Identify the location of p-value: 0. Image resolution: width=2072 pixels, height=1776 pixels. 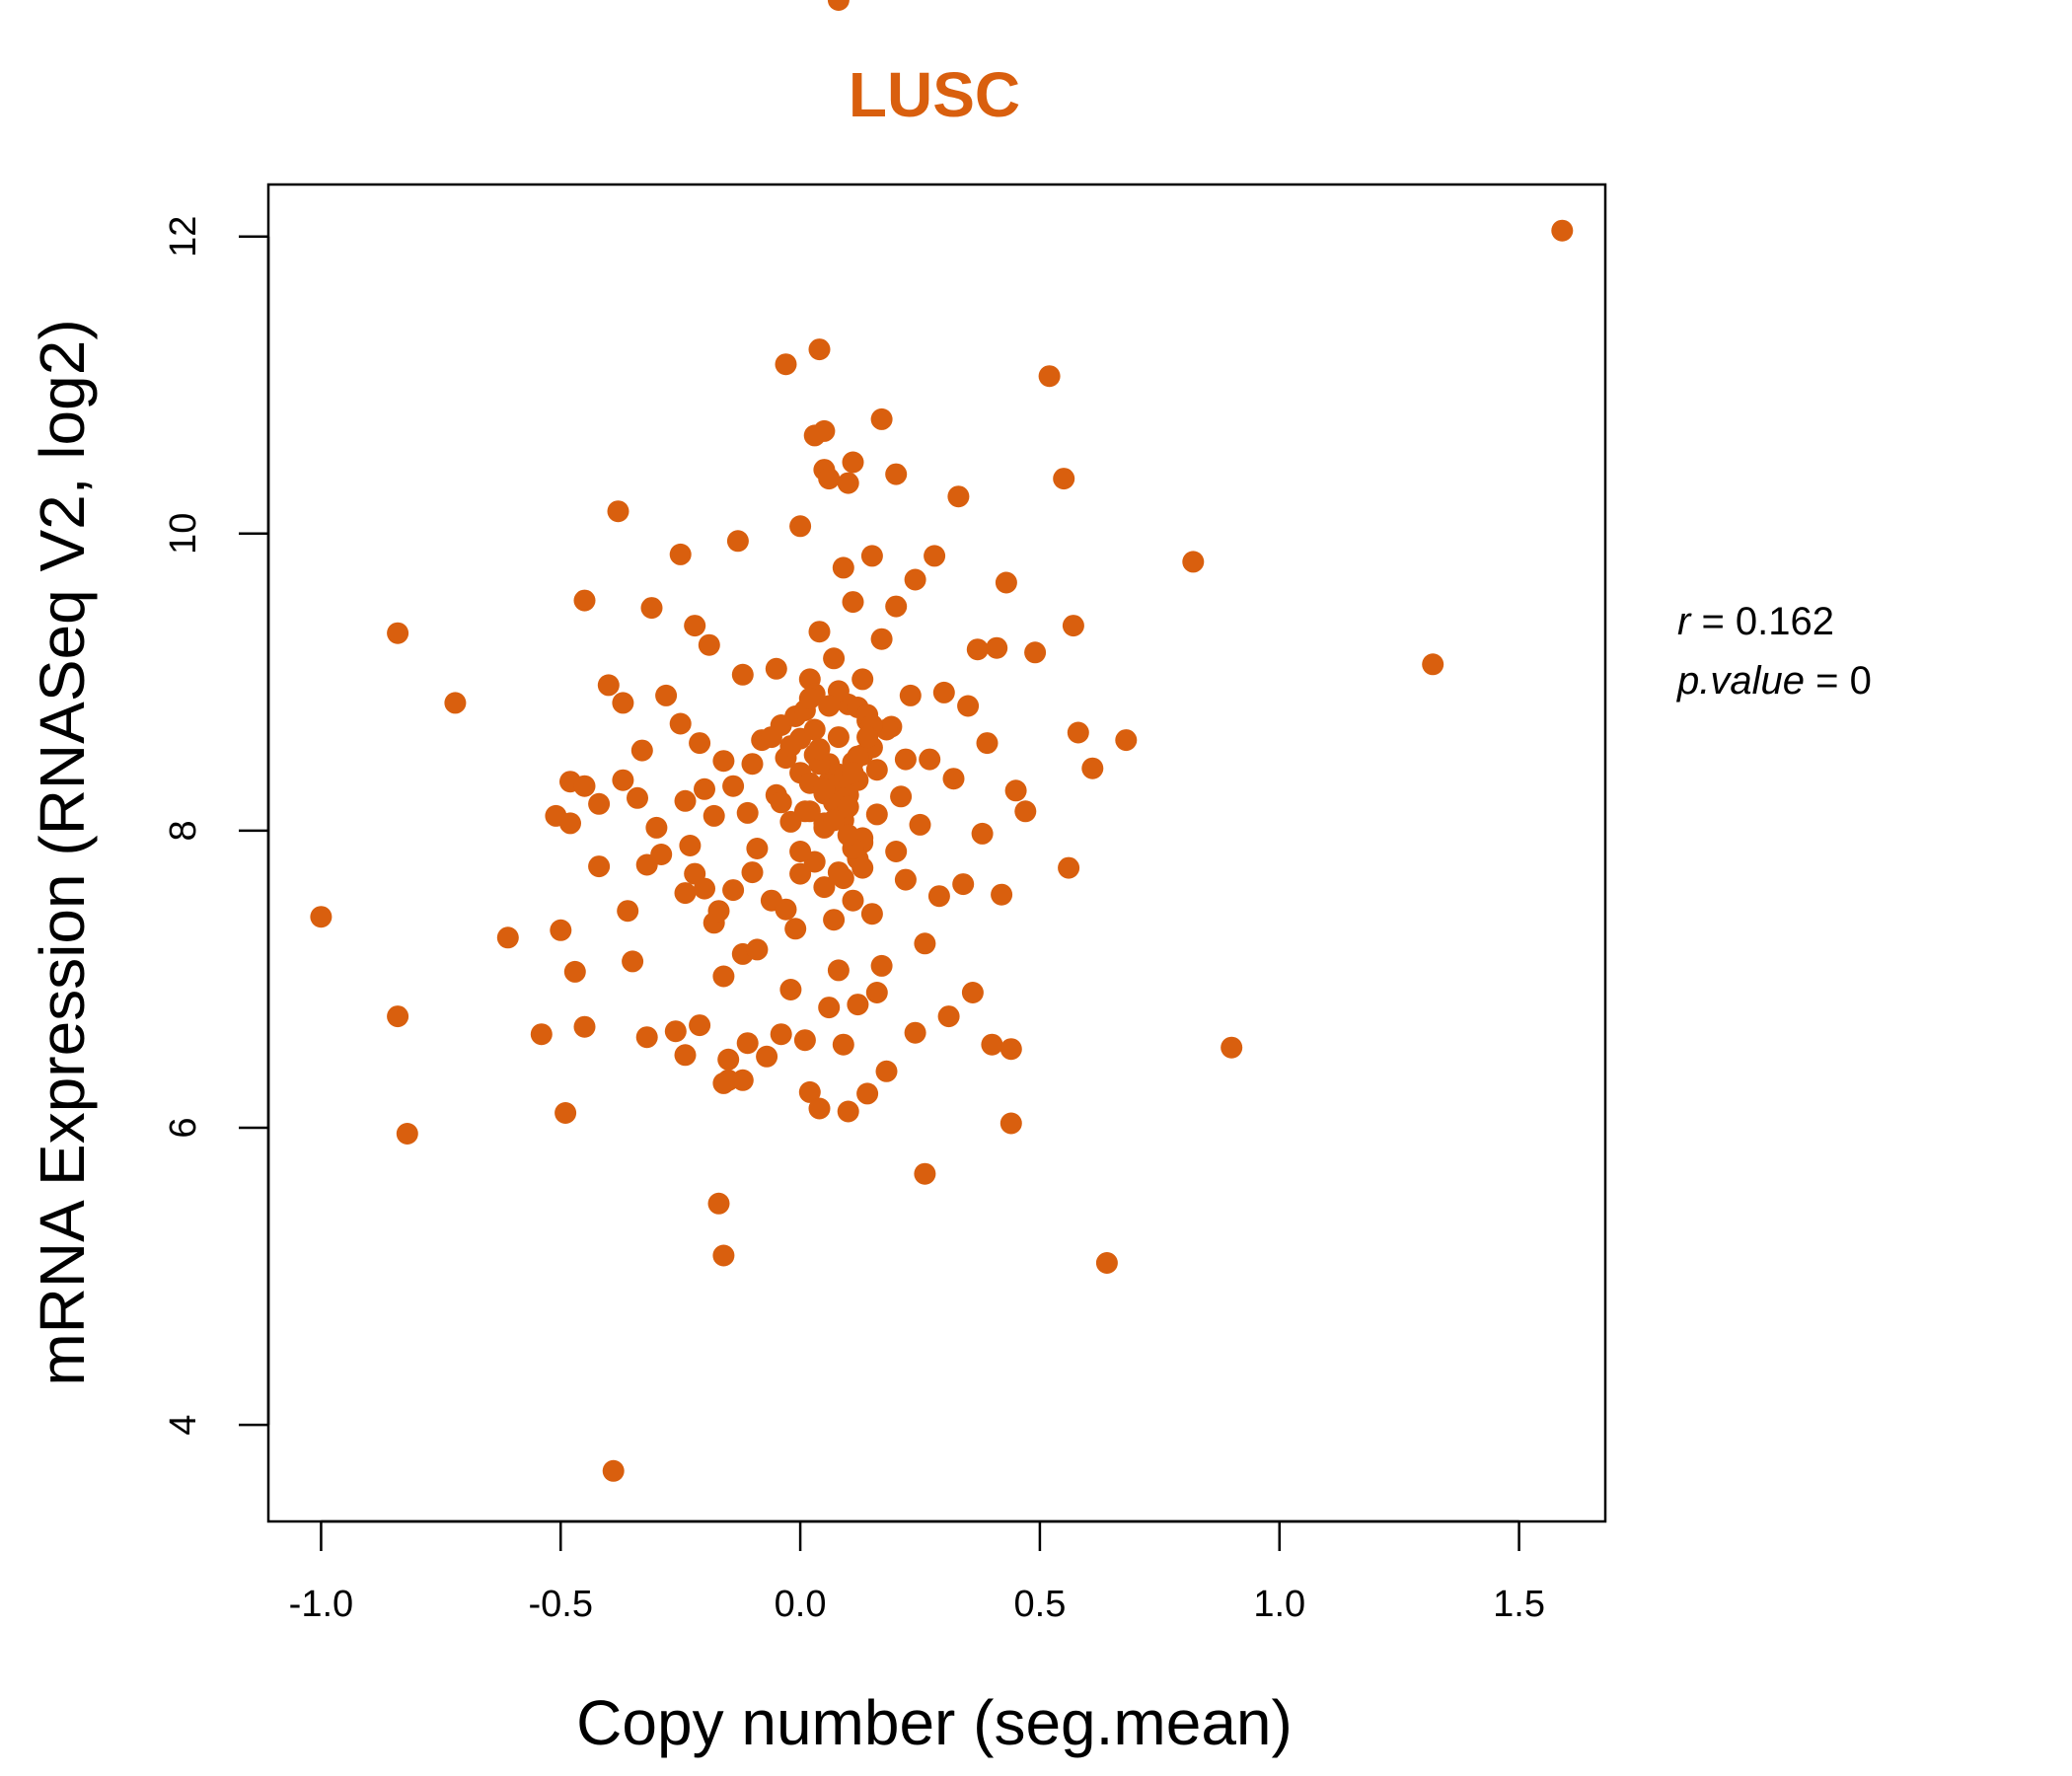
(1861, 681).